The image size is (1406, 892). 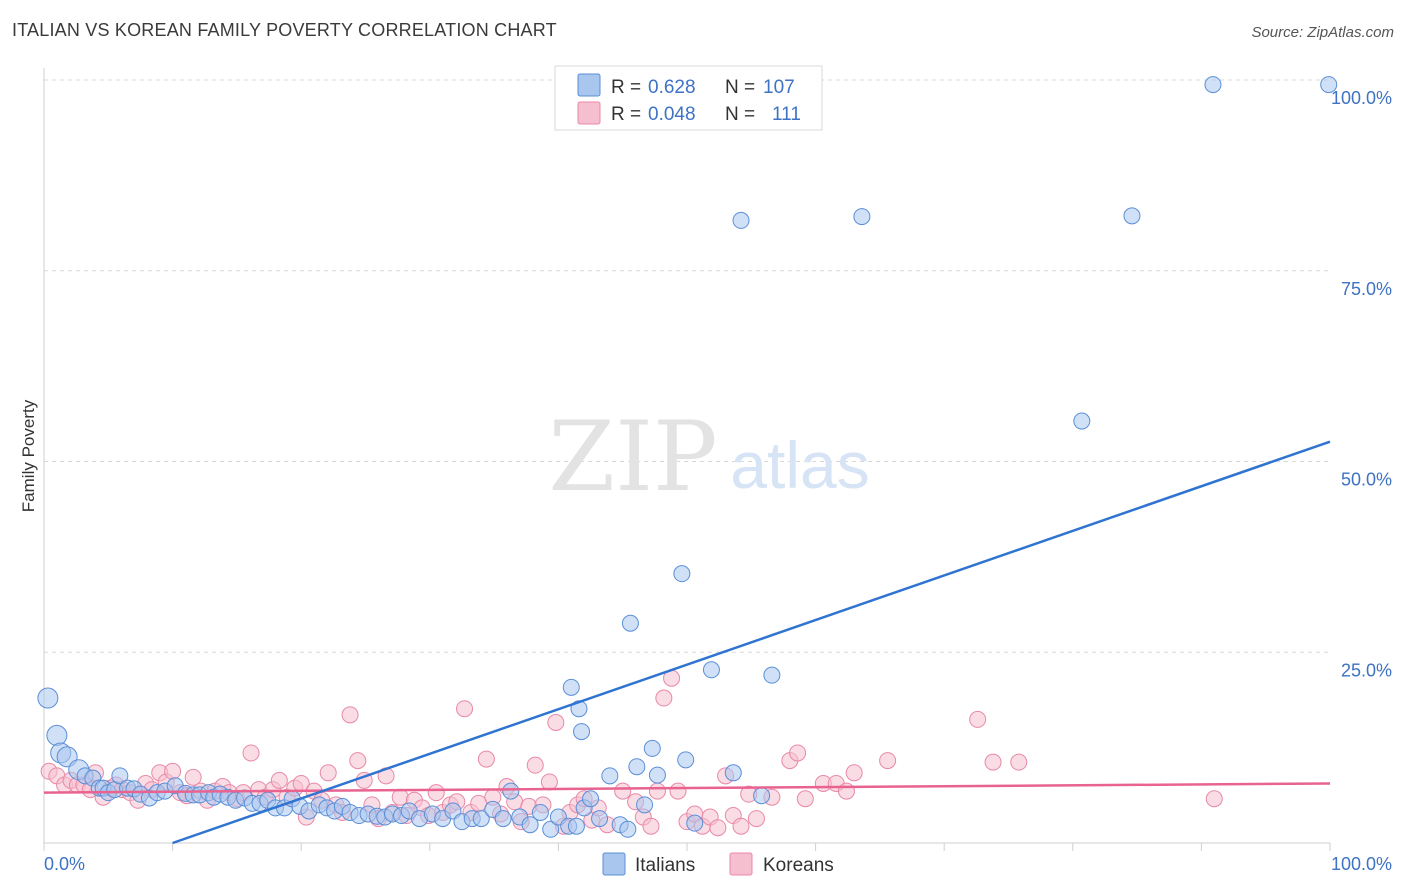 What do you see at coordinates (626, 114) in the screenshot?
I see `legend-koreans-r-label: R =` at bounding box center [626, 114].